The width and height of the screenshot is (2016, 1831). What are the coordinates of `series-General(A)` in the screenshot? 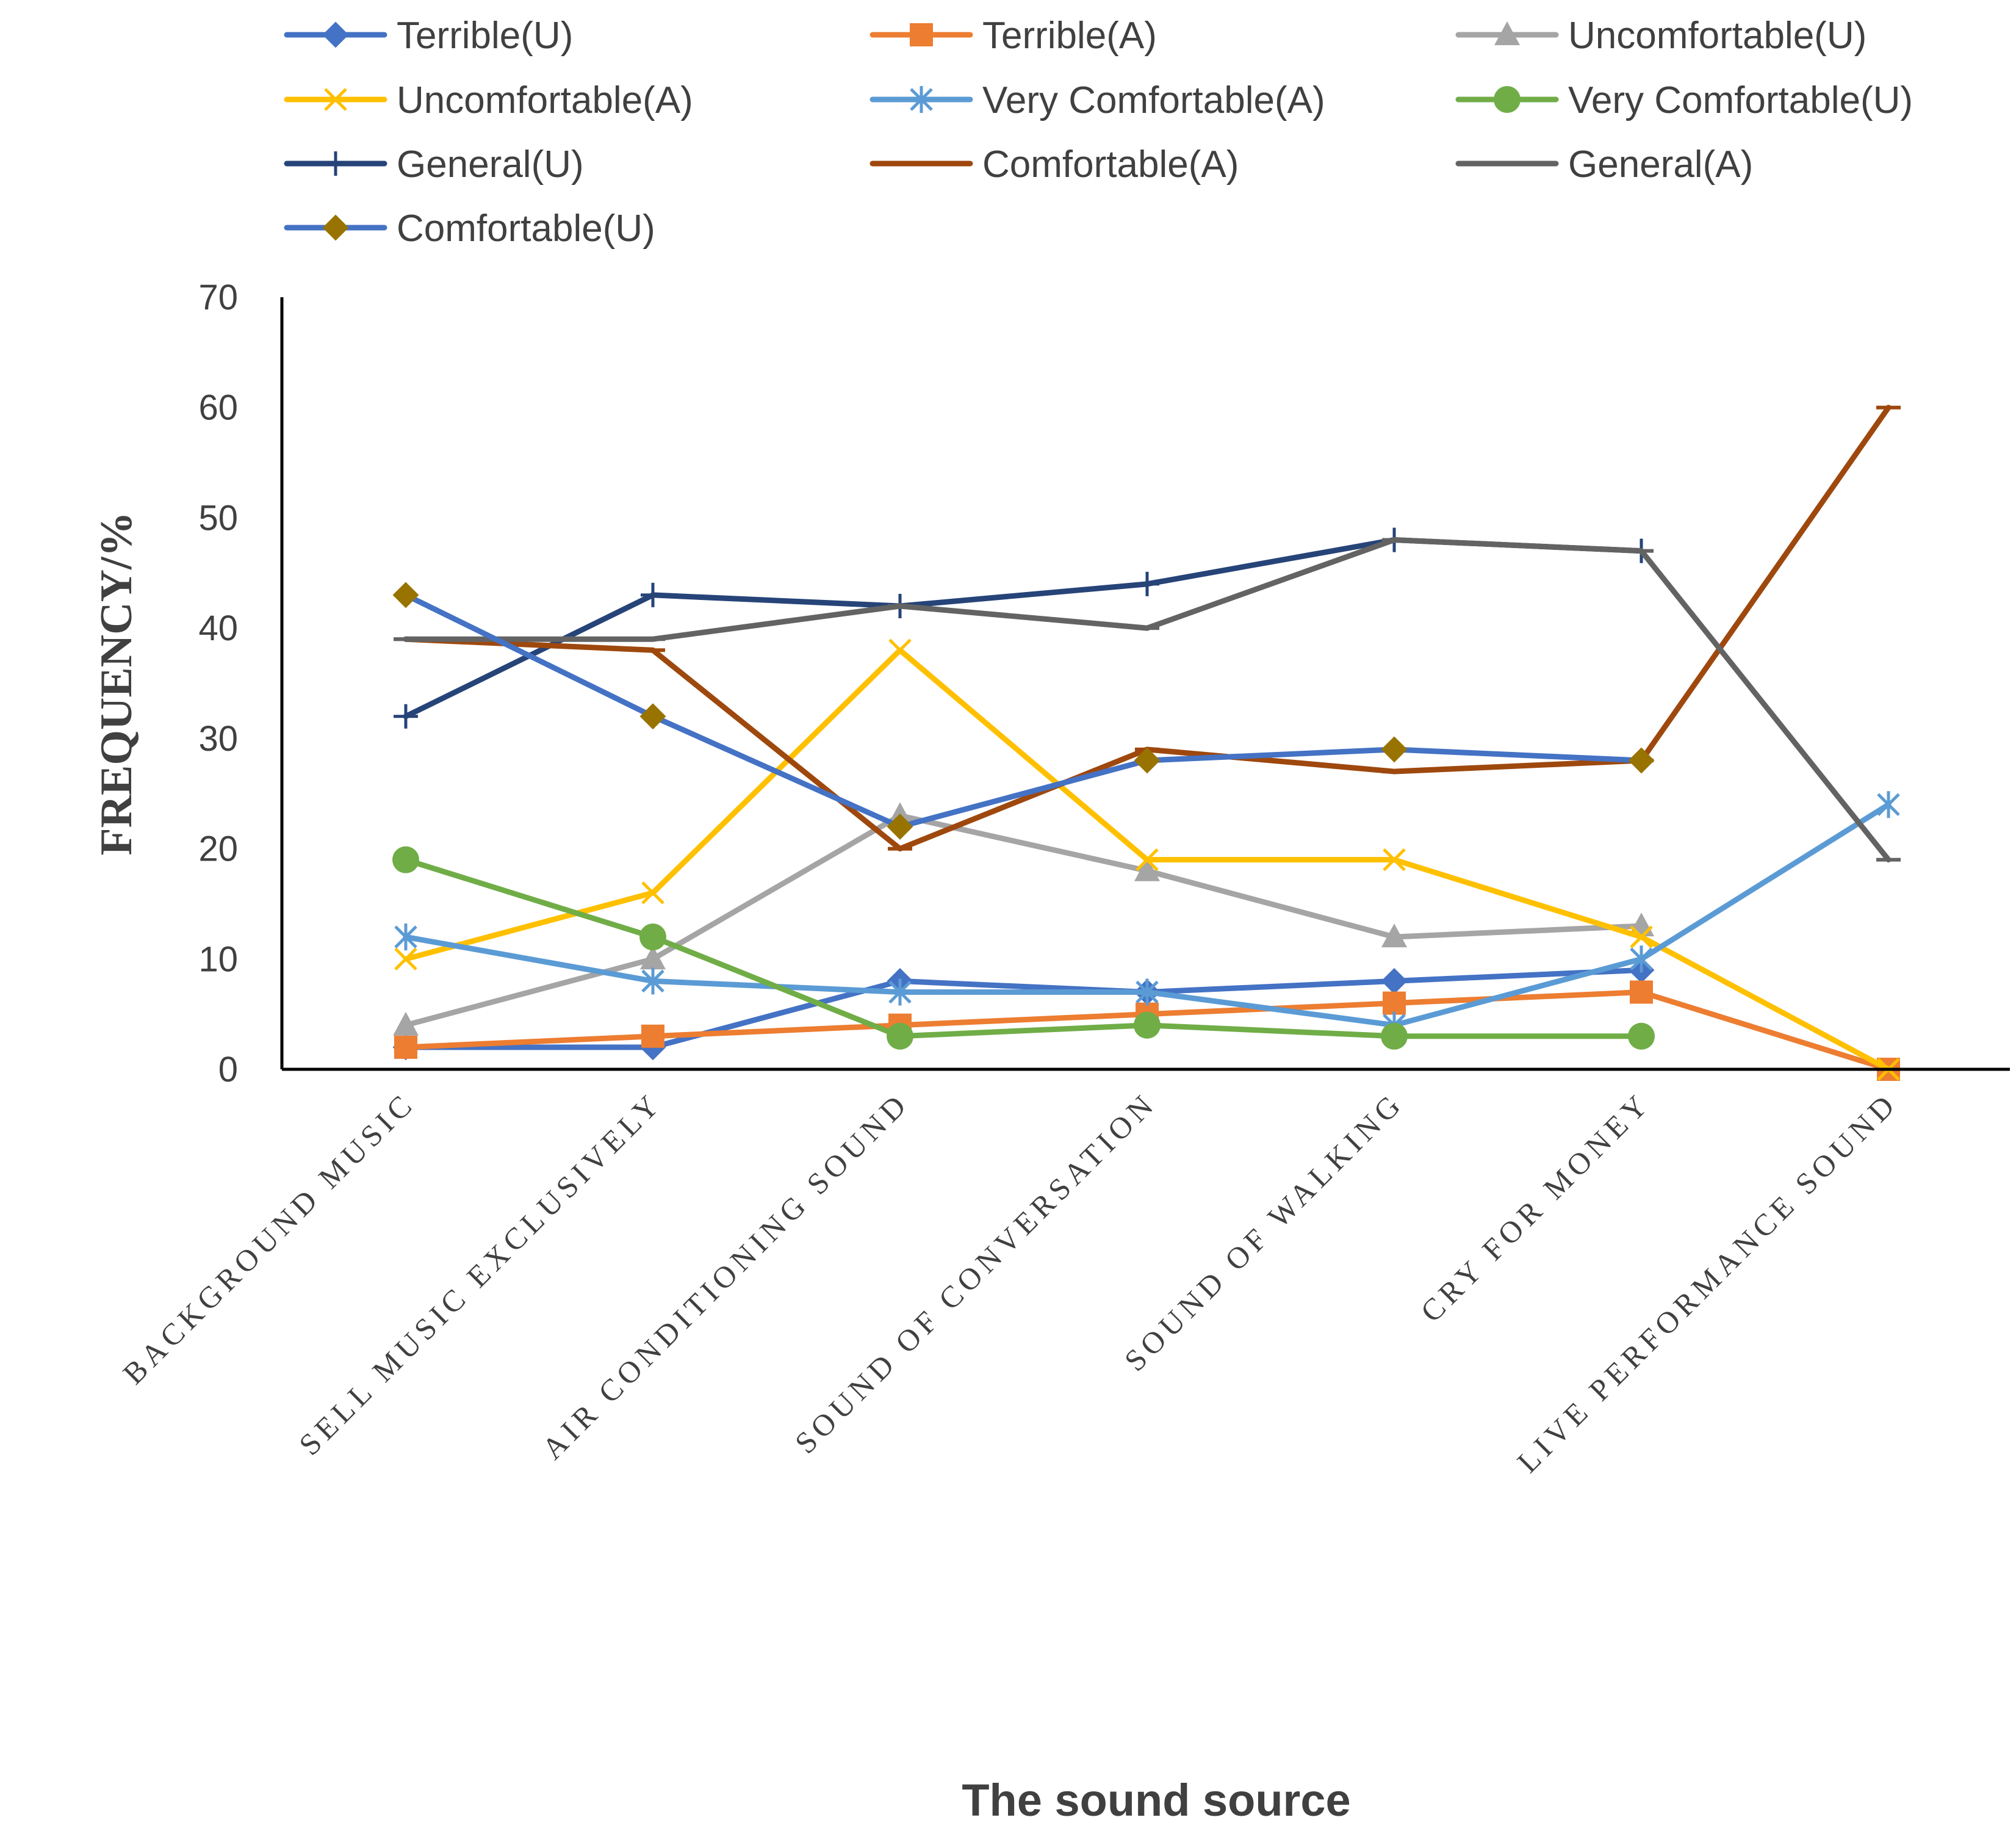 It's located at (1147, 700).